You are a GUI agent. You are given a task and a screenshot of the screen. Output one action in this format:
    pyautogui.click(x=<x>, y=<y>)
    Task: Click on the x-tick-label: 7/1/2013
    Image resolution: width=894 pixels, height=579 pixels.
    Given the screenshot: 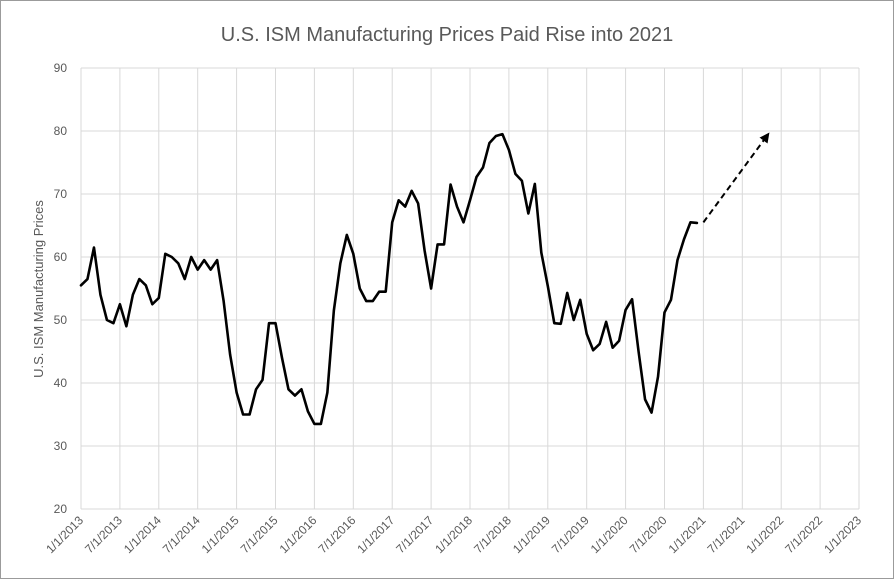 What is the action you would take?
    pyautogui.click(x=103, y=534)
    